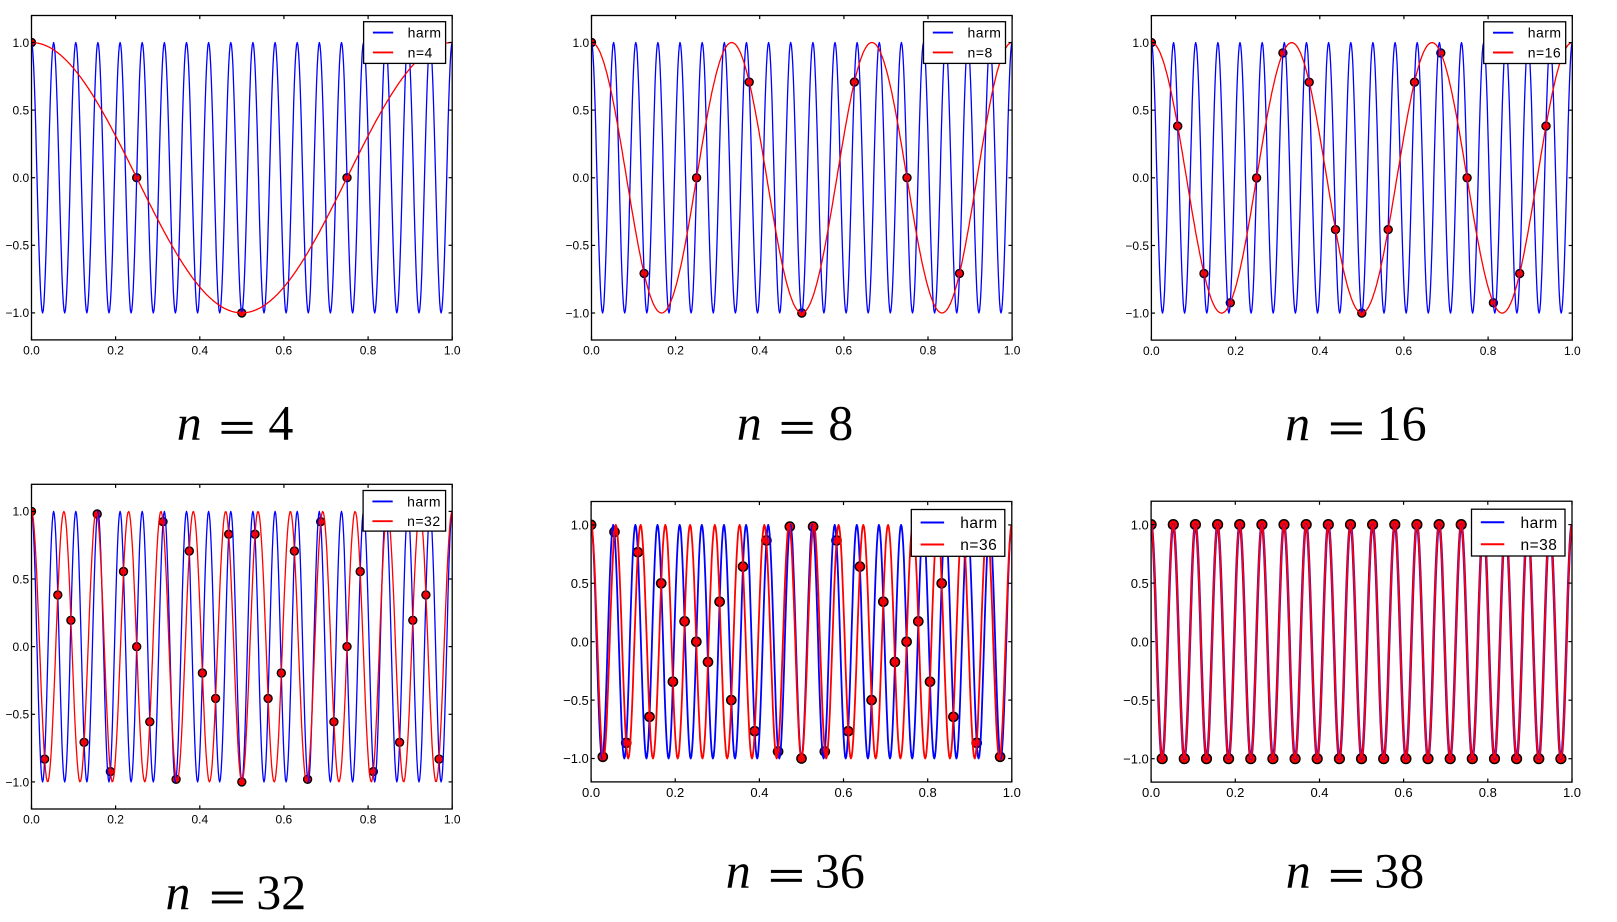 This screenshot has width=1617, height=922. I want to click on svg-text: 32, so click(281, 892).